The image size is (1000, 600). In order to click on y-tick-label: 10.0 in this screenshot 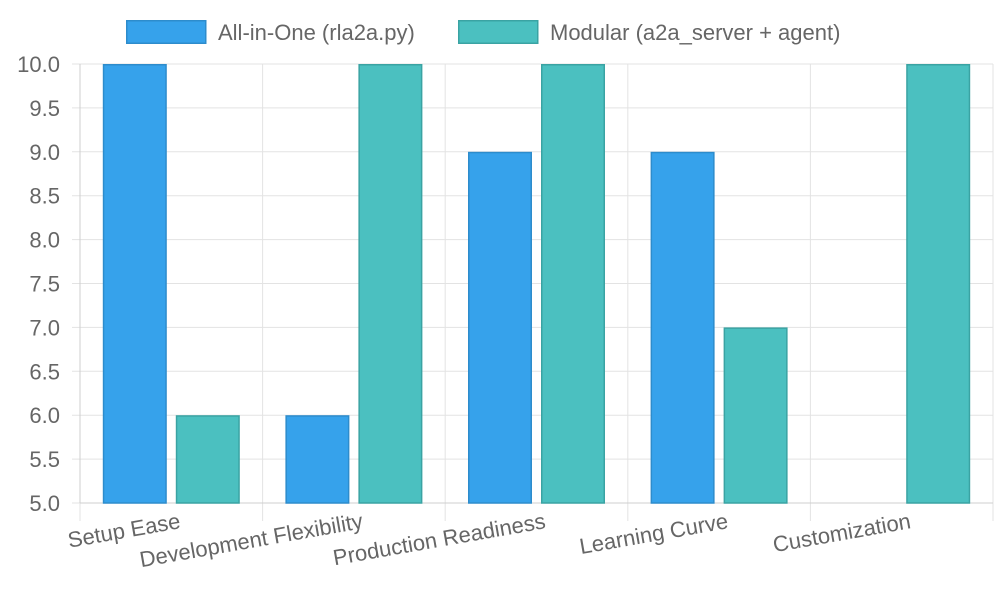, I will do `click(38, 64)`.